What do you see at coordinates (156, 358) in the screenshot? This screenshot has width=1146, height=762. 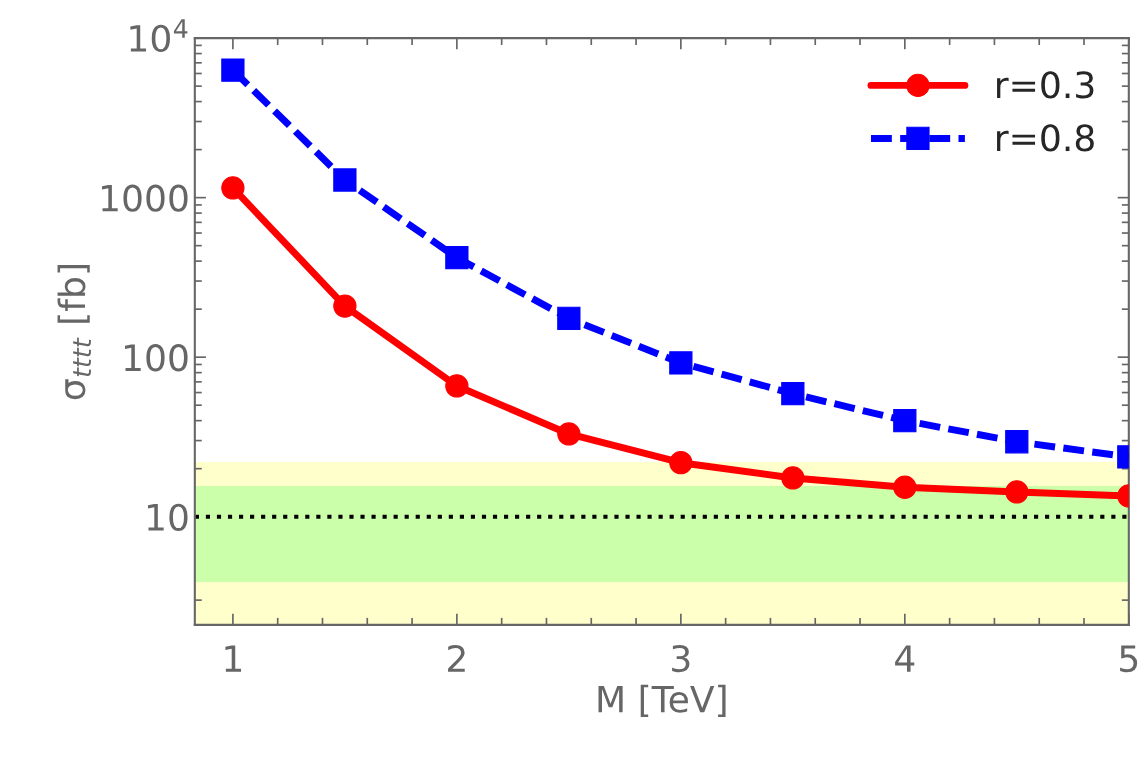 I see `y-tick-label: 100` at bounding box center [156, 358].